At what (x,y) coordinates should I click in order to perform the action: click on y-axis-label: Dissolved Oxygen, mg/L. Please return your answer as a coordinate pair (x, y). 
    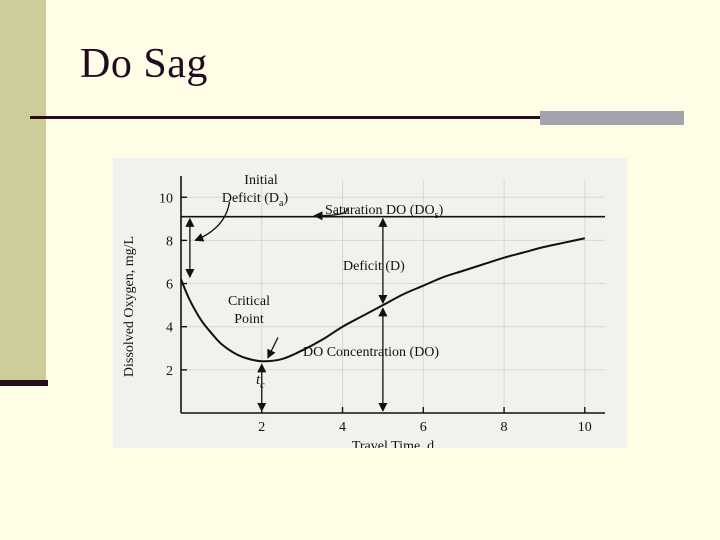
    Looking at the image, I should click on (129, 306).